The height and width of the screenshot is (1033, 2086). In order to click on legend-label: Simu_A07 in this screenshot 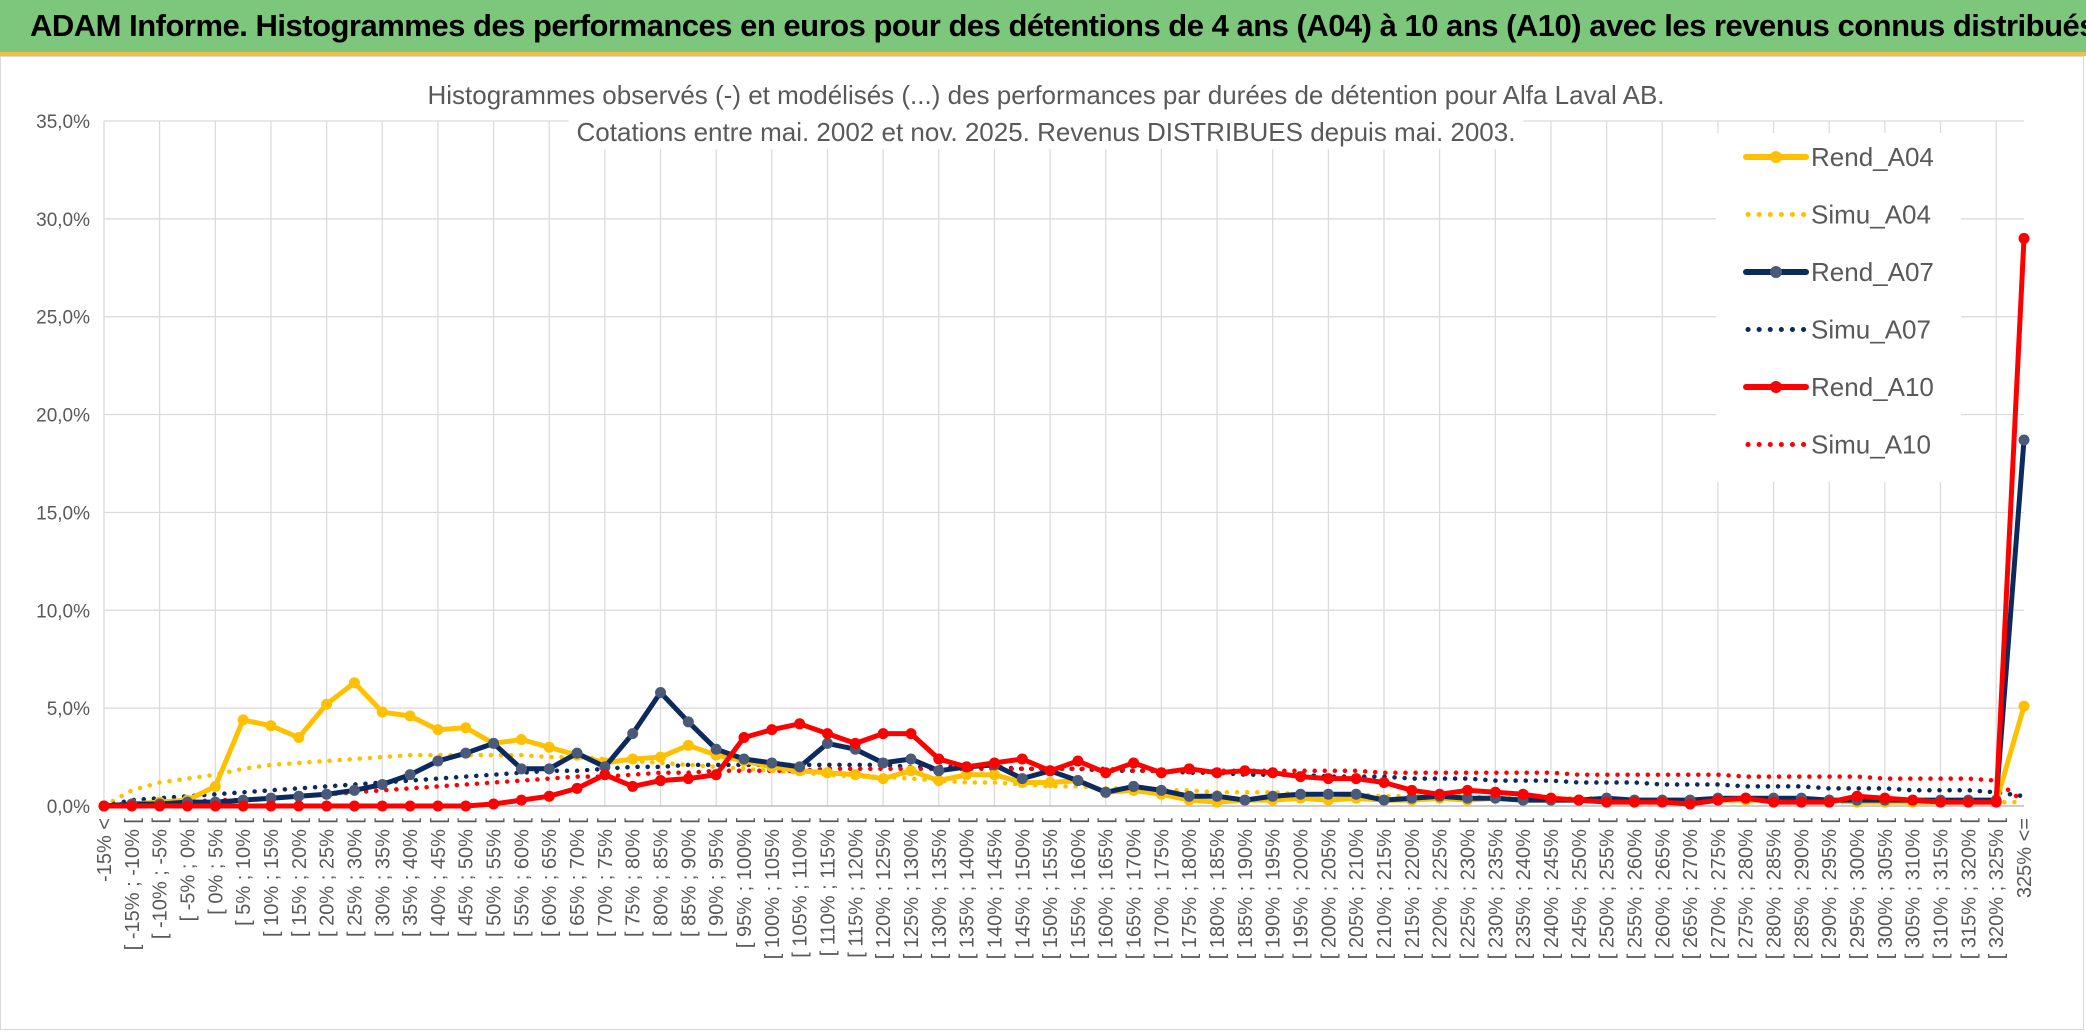, I will do `click(1871, 330)`.